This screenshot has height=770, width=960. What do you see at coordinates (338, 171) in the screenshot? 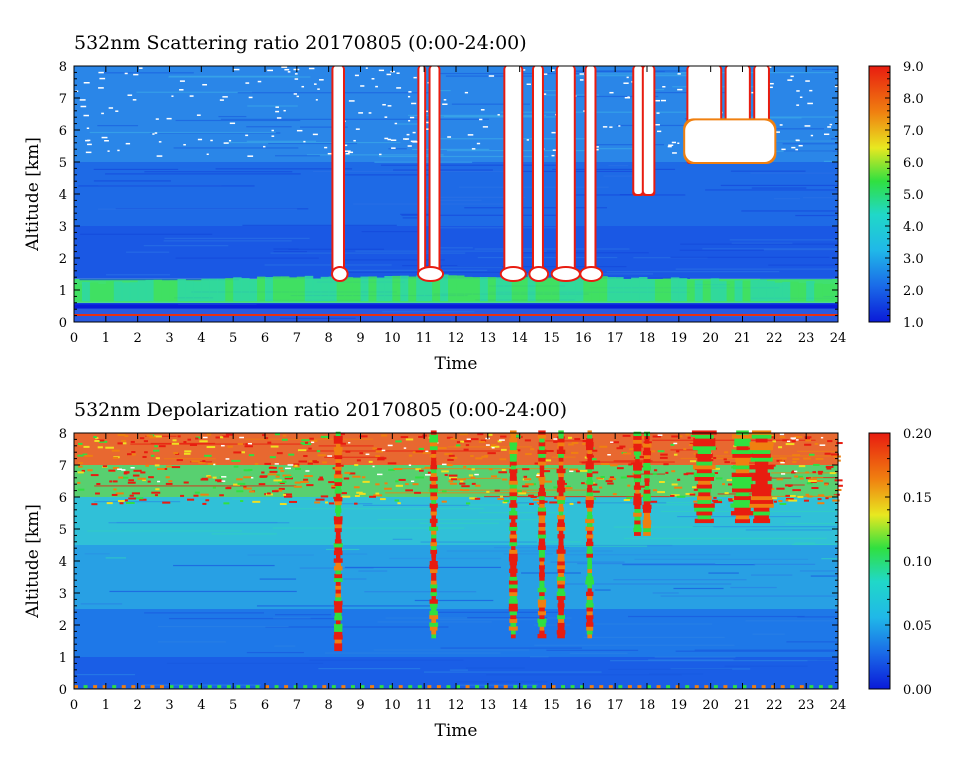
I see `cloud-column` at bounding box center [338, 171].